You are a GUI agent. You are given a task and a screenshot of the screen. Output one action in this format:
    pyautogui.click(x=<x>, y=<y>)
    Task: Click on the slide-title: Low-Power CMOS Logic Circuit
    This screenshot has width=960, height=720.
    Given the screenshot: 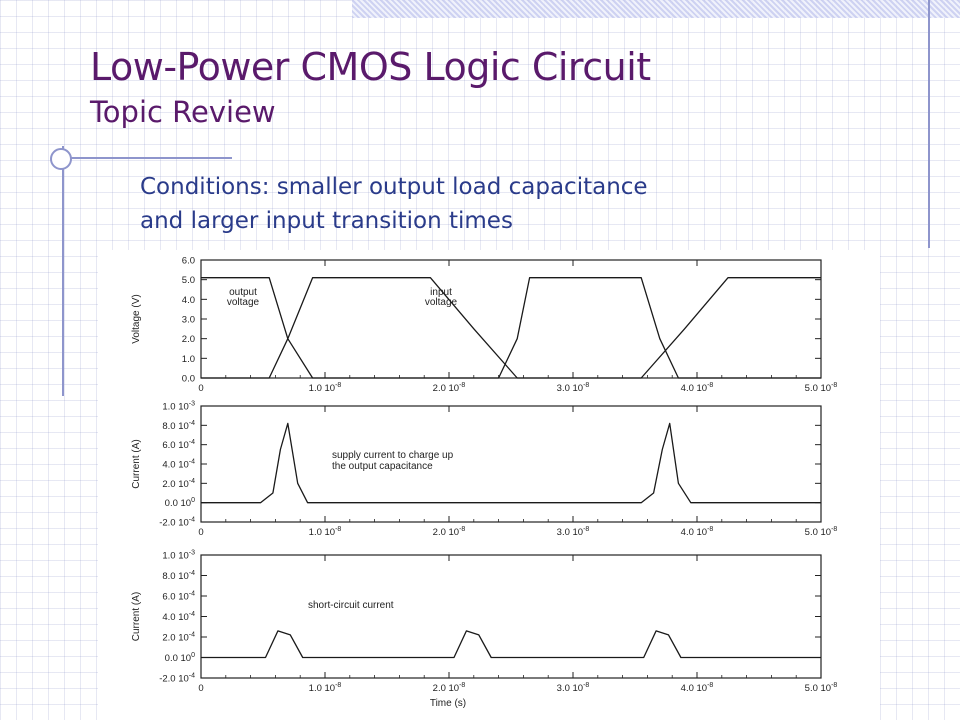 What is the action you would take?
    pyautogui.click(x=370, y=67)
    